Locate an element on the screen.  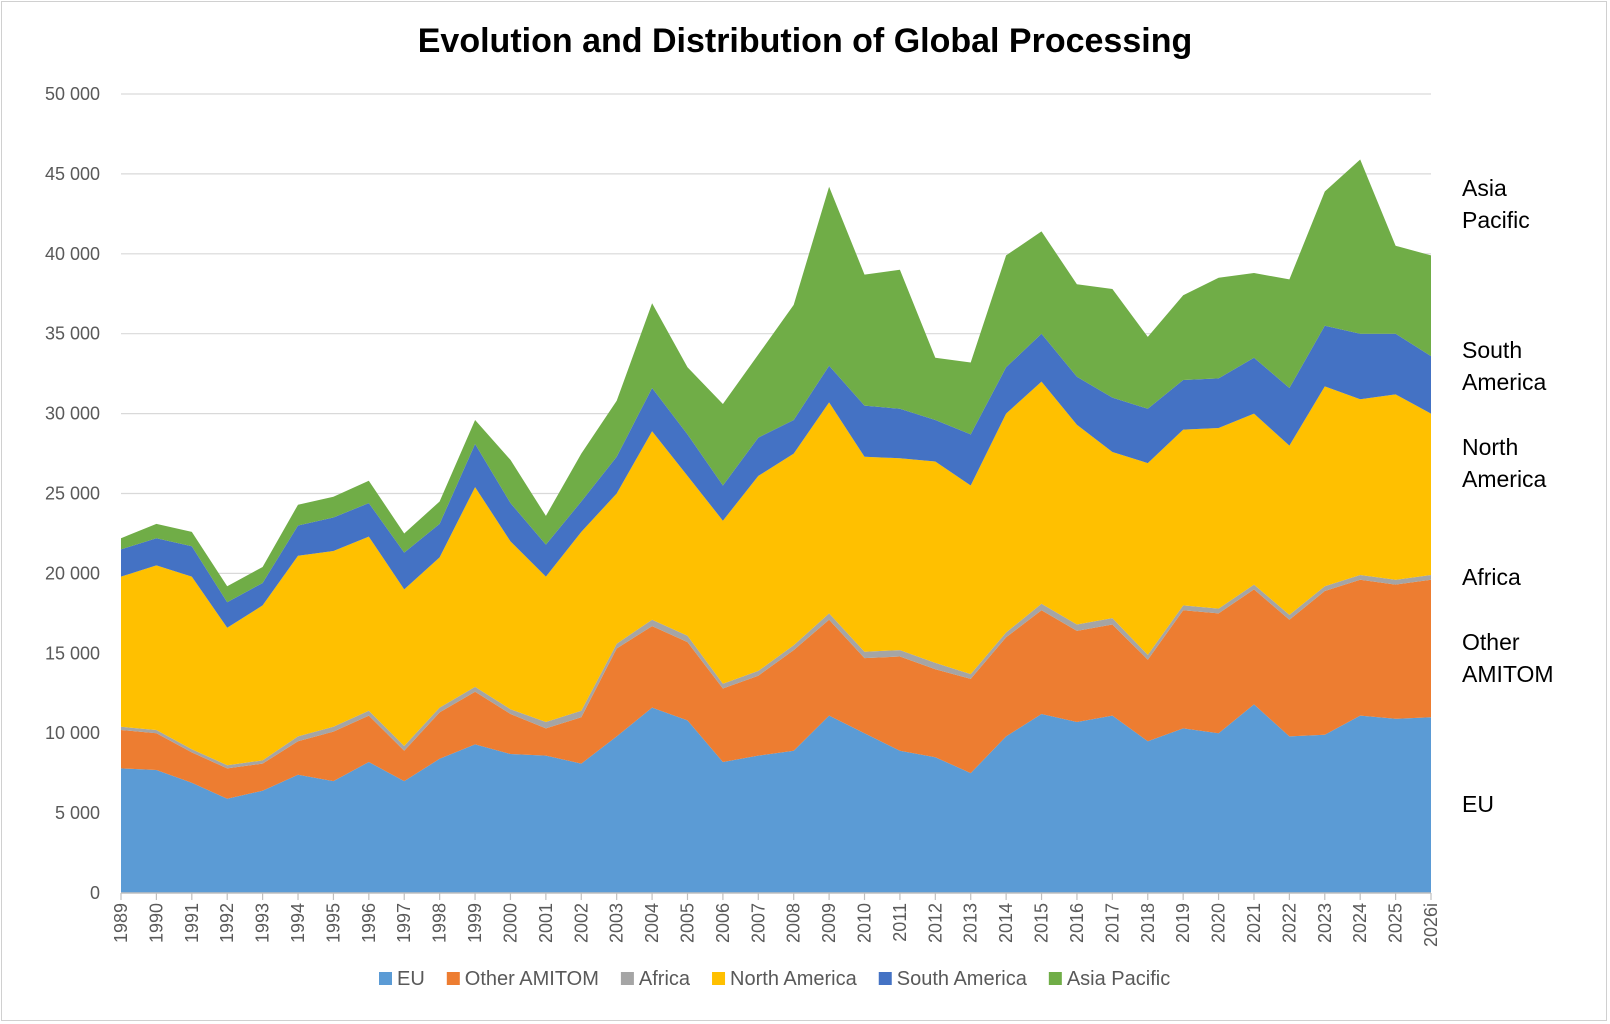
side-label: Asia is located at coordinates (1484, 188).